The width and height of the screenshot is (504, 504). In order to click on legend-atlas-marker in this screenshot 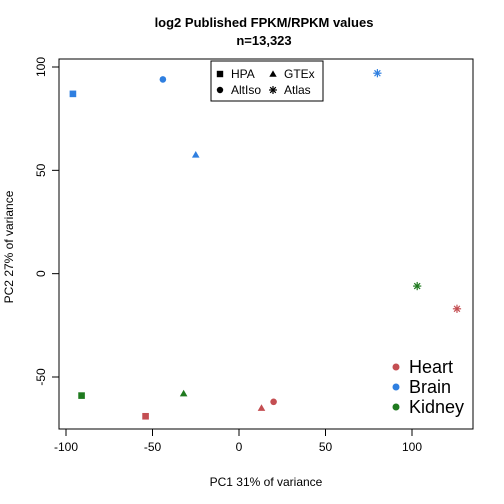, I will do `click(273, 90)`.